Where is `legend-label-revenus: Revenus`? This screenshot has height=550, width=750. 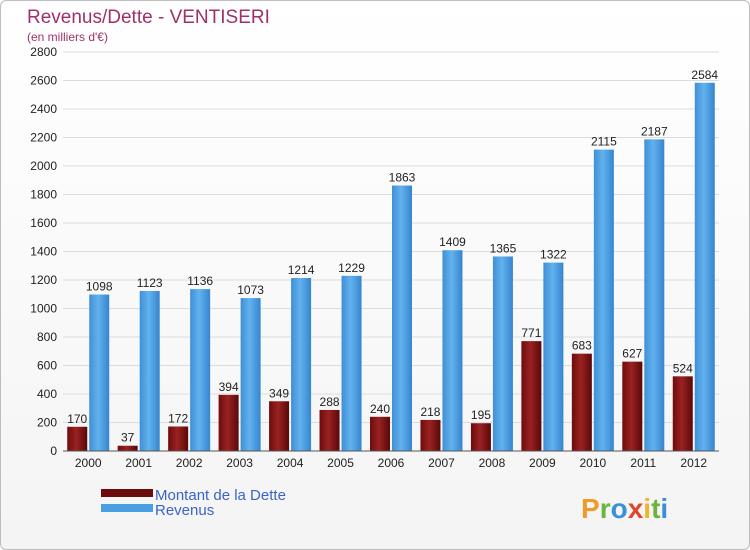 legend-label-revenus: Revenus is located at coordinates (184, 510).